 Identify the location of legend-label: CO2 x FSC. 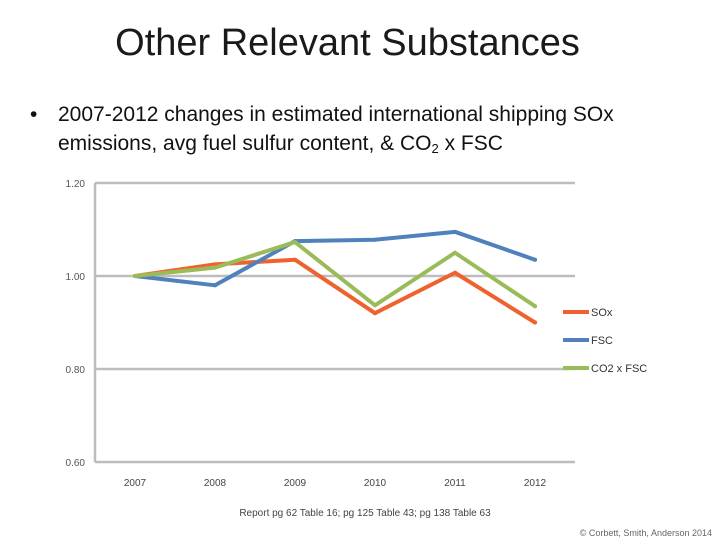
(619, 369).